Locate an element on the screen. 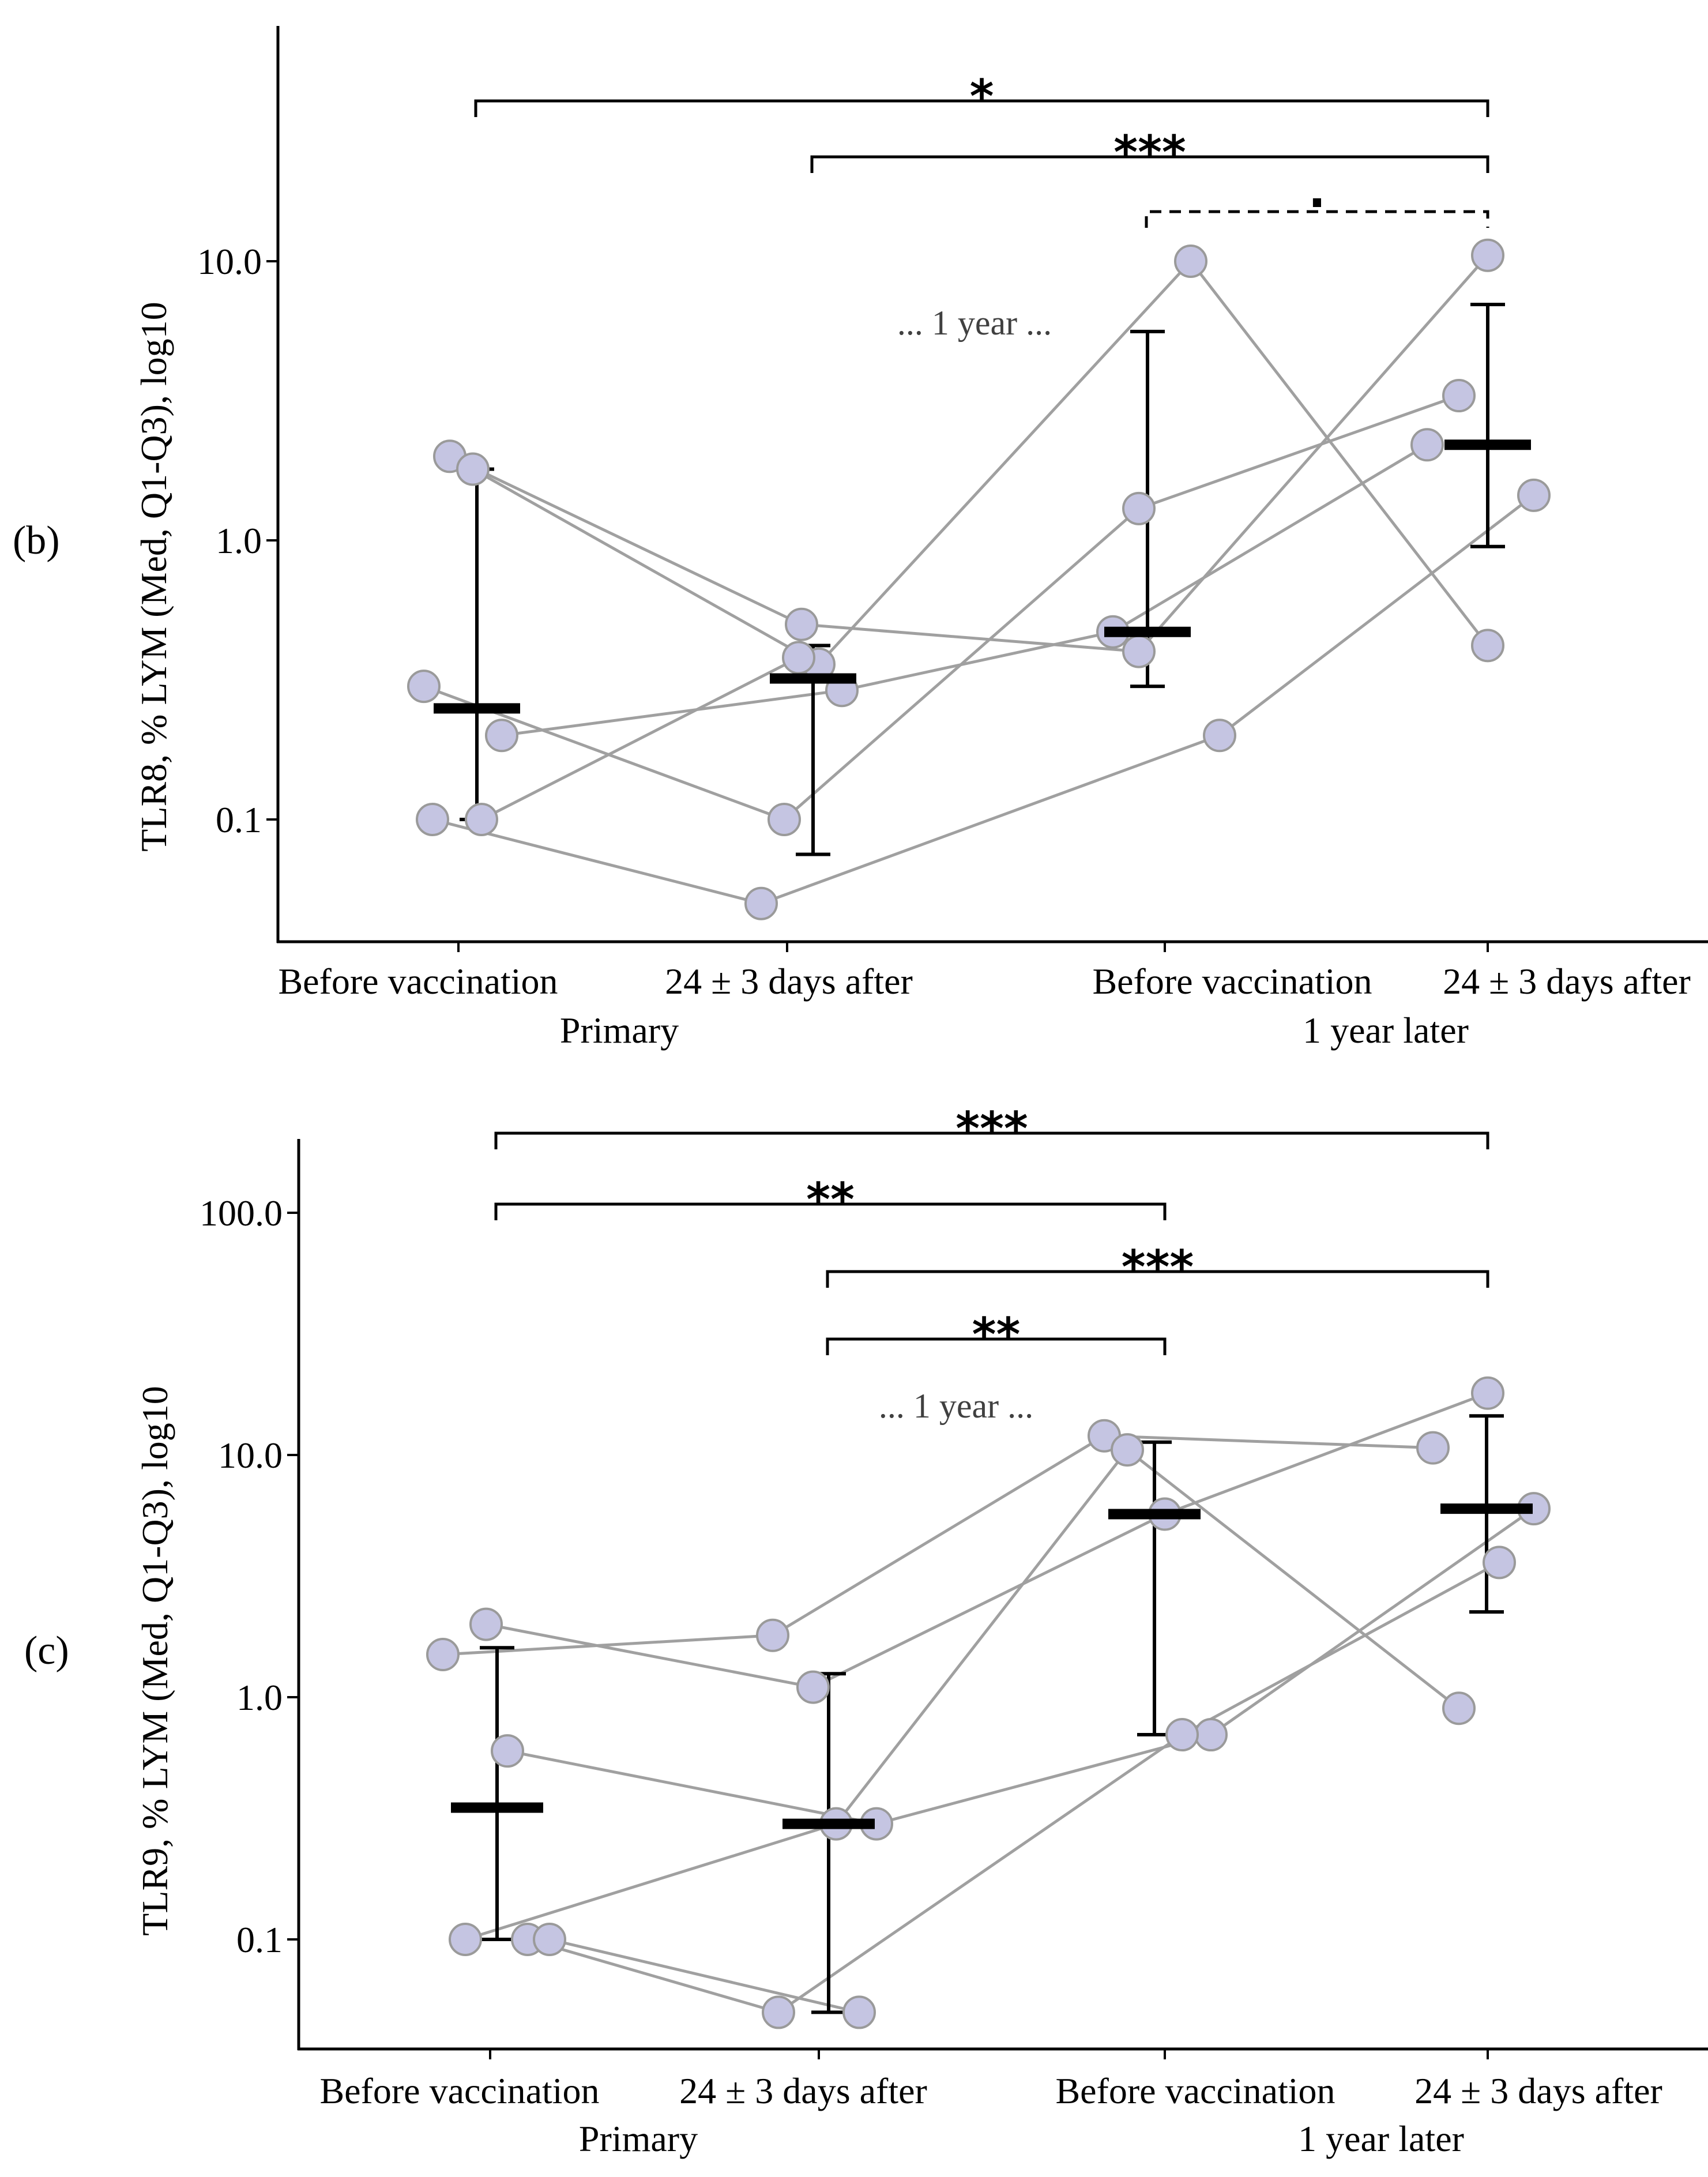  y-ticks: 0.1 1.0 10.0 is located at coordinates (238, 541).